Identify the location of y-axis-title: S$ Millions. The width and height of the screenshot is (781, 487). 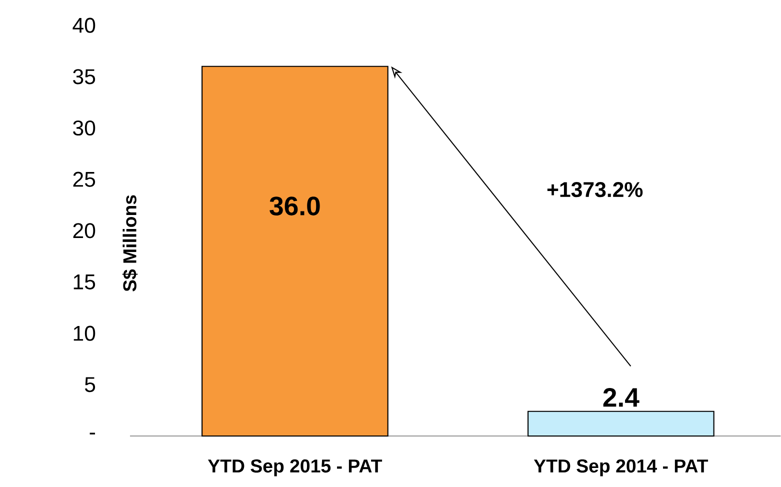
(130, 243).